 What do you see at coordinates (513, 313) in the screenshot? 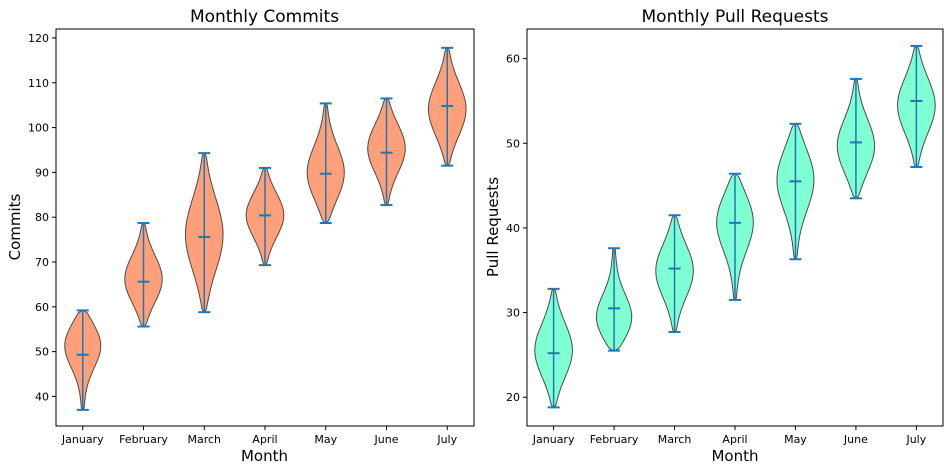
I see `y-tick-label: 30` at bounding box center [513, 313].